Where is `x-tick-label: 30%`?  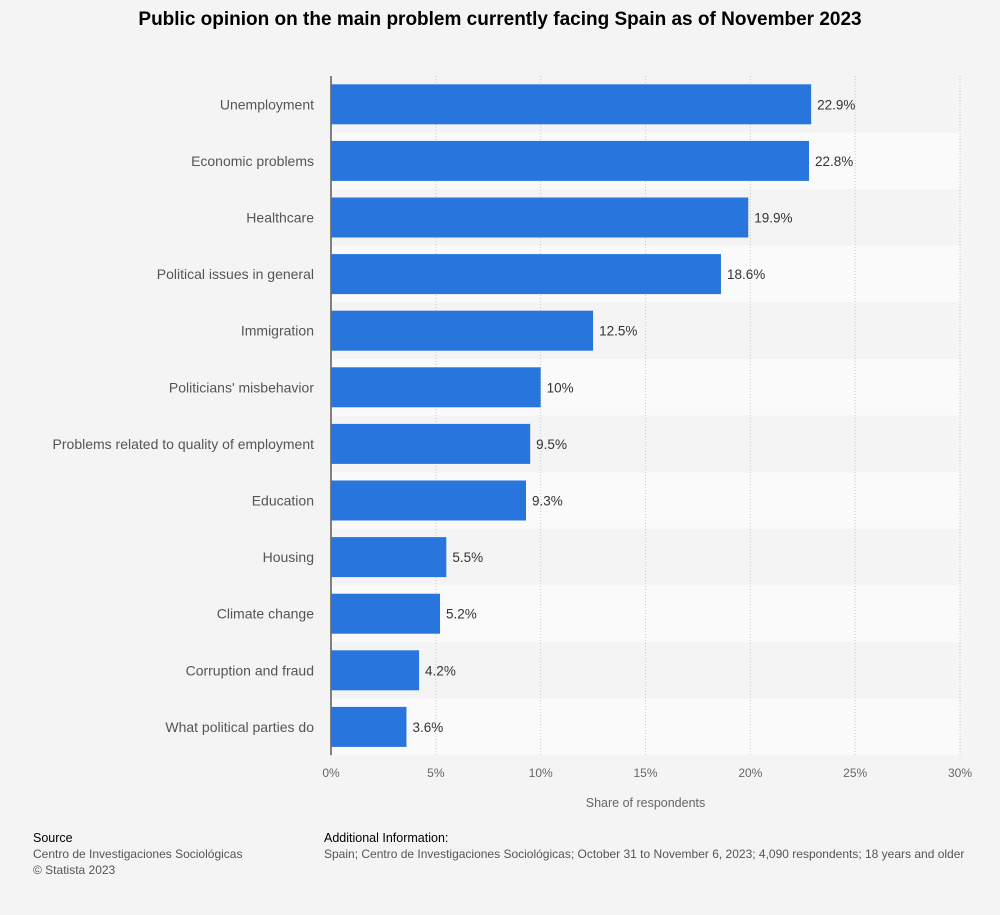 x-tick-label: 30% is located at coordinates (960, 773).